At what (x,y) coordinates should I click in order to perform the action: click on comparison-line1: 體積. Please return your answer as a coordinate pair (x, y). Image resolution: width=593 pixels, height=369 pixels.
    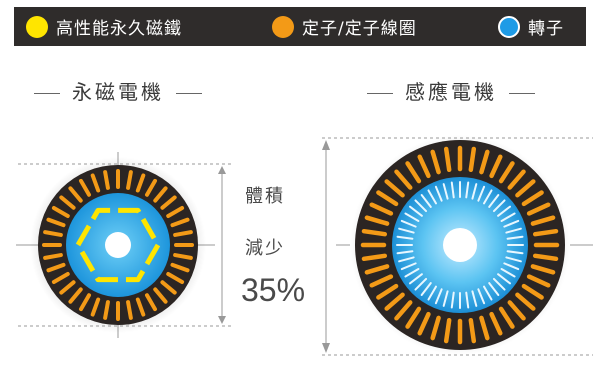
    Looking at the image, I should click on (265, 196).